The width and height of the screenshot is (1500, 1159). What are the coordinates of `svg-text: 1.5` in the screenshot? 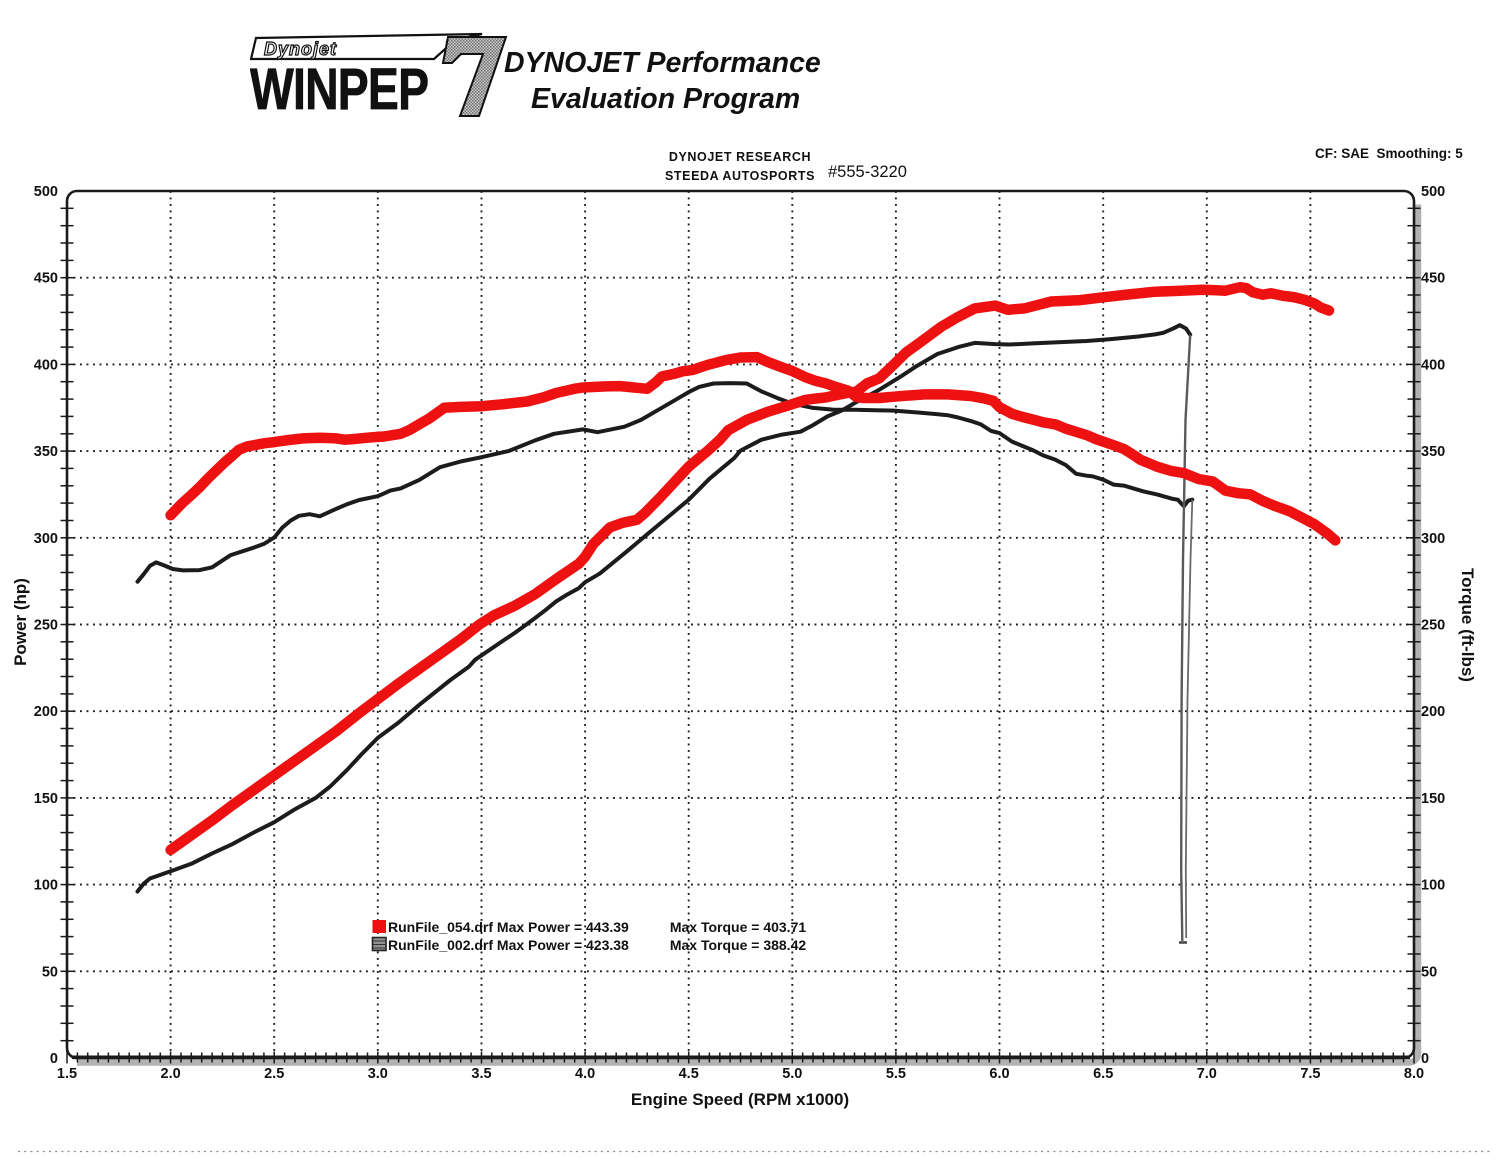 It's located at (67, 1074).